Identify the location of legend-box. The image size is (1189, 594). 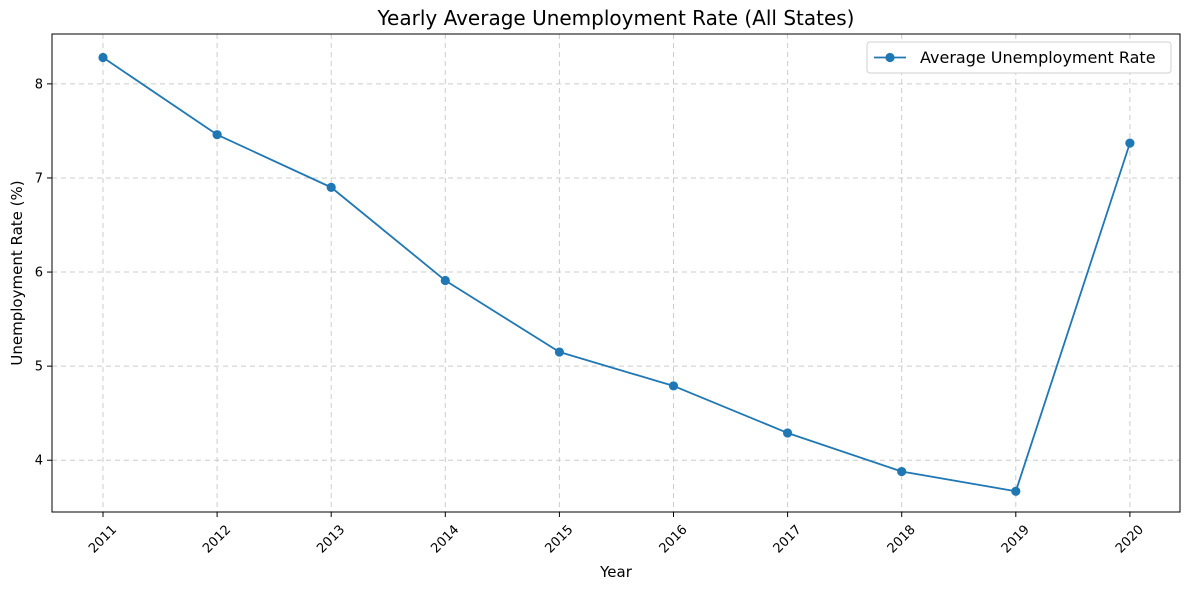
(1019, 57).